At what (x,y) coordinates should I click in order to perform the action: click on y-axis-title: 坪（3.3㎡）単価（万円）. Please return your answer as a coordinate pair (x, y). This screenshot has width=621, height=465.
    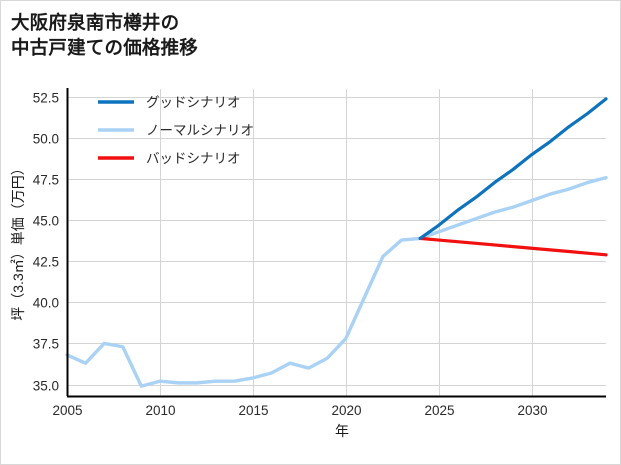
    Looking at the image, I should click on (18, 240).